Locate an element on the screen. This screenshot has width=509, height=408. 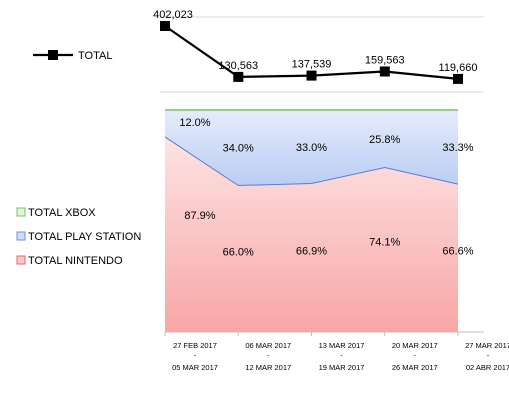
x-tick-label: 05 MAR 2017 is located at coordinates (195, 367).